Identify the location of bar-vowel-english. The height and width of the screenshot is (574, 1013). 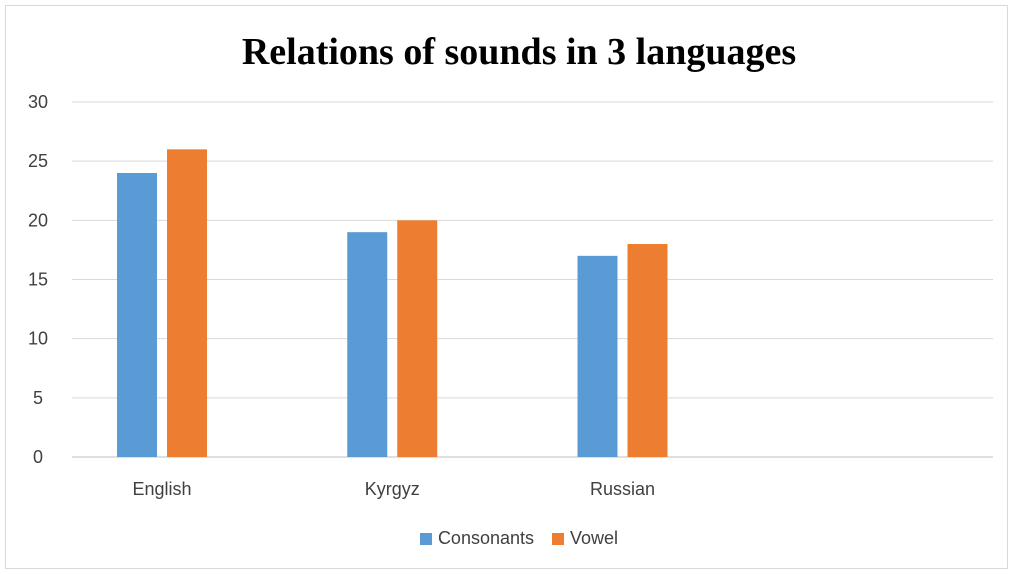
(187, 303).